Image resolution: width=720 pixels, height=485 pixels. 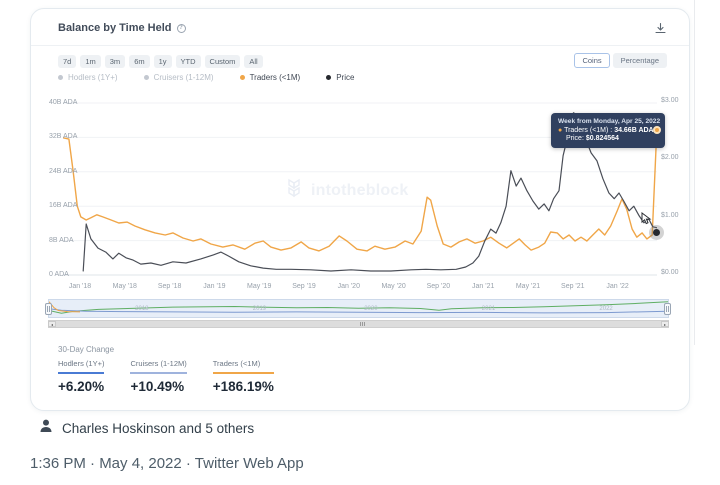 What do you see at coordinates (48, 309) in the screenshot?
I see `navigator-left-handle` at bounding box center [48, 309].